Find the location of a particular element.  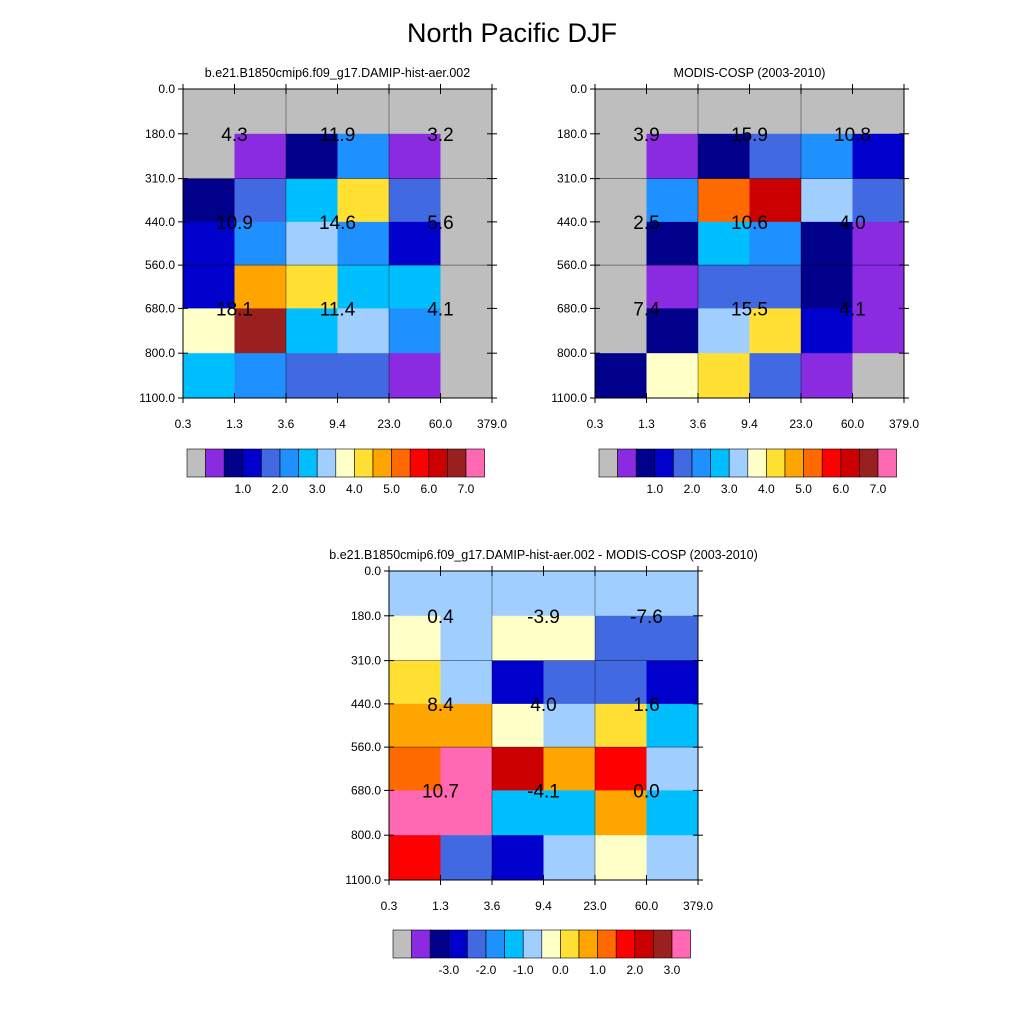

cell-annotation: 1.6 is located at coordinates (646, 705).